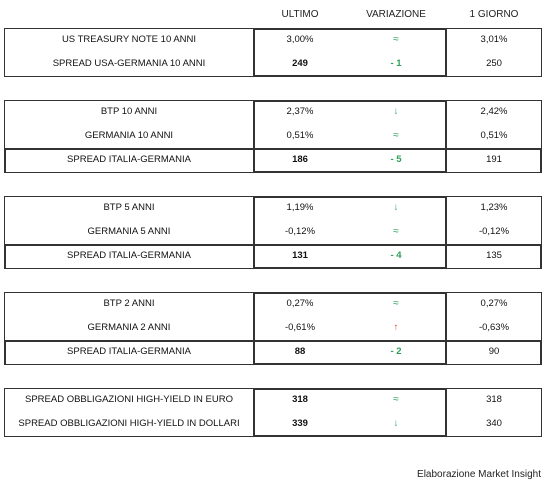  Describe the element at coordinates (300, 255) in the screenshot. I see `last-value: 131` at that location.